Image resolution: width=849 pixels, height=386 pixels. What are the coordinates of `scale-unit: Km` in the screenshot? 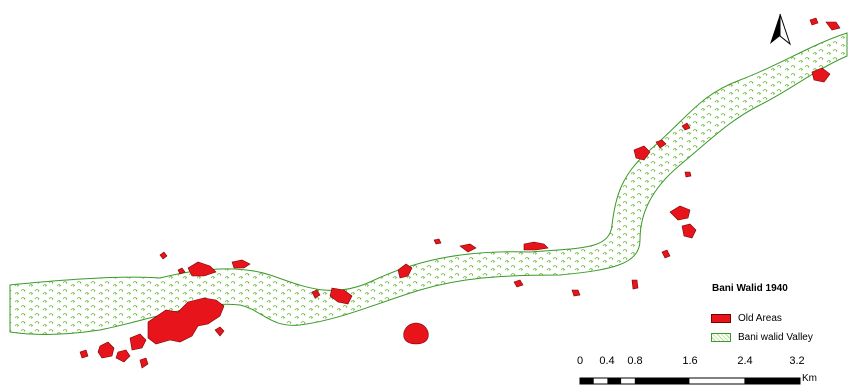 It's located at (809, 378).